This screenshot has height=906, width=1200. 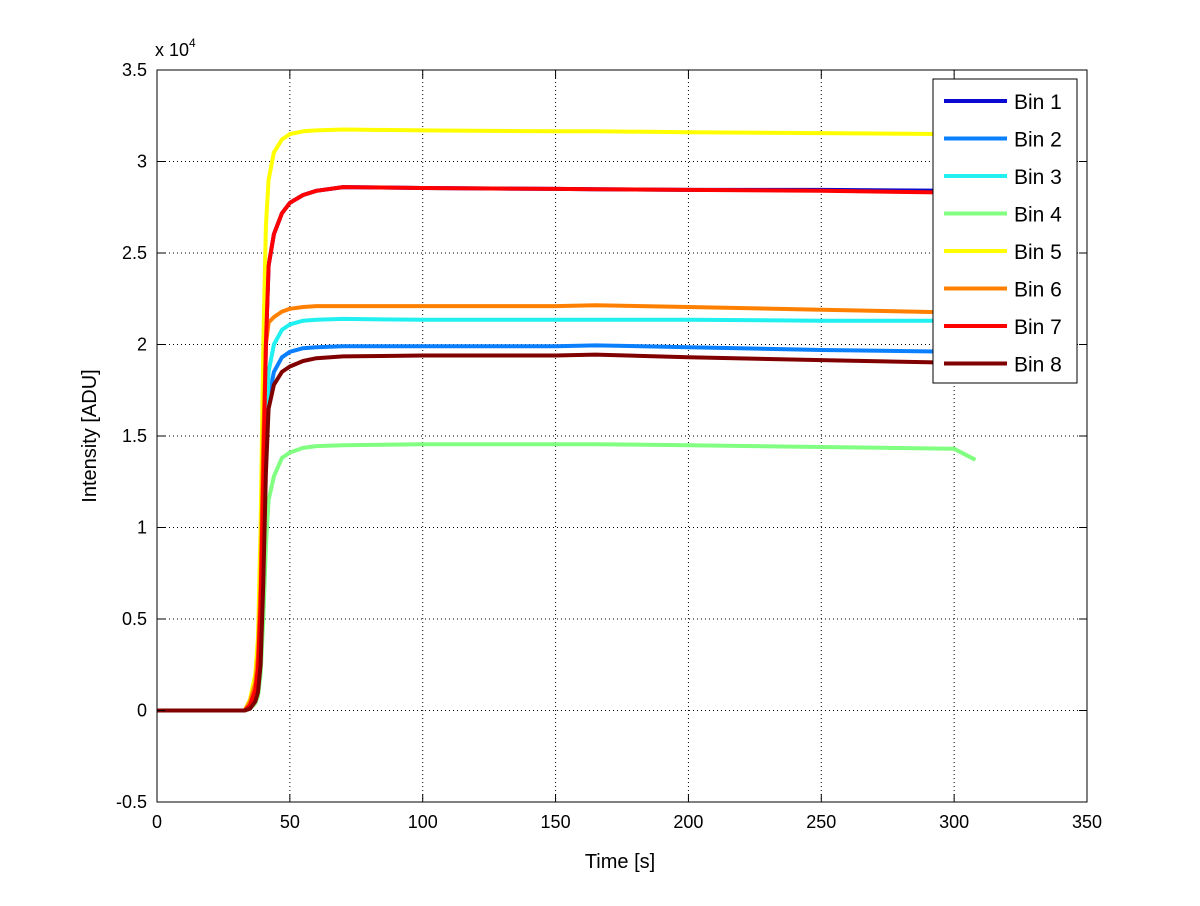 What do you see at coordinates (1038, 140) in the screenshot?
I see `legend-label: Bin 2` at bounding box center [1038, 140].